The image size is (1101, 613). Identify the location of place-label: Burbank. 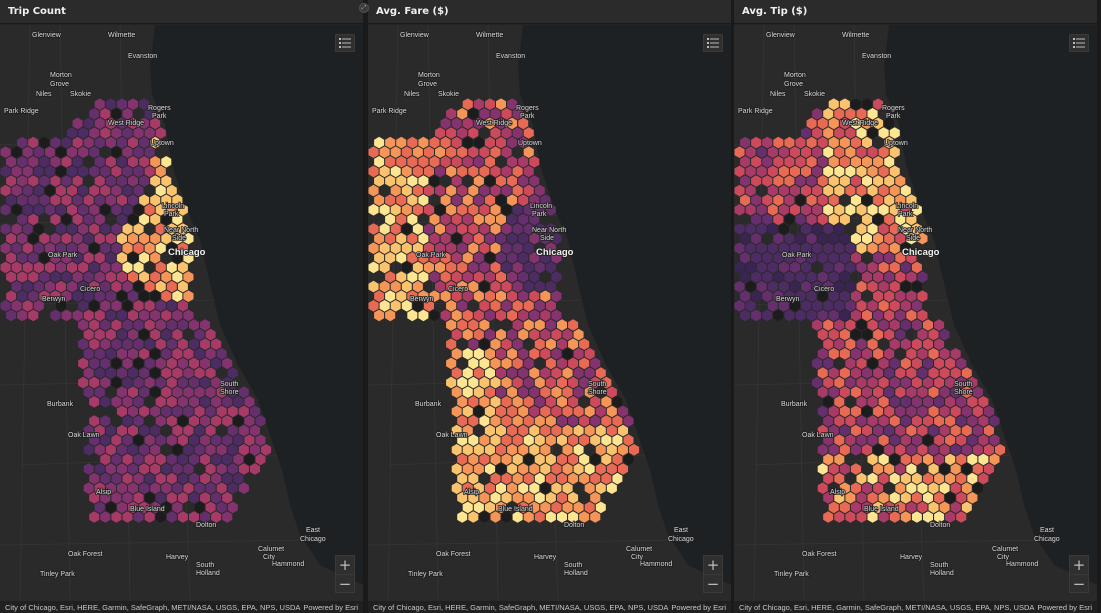
(428, 404).